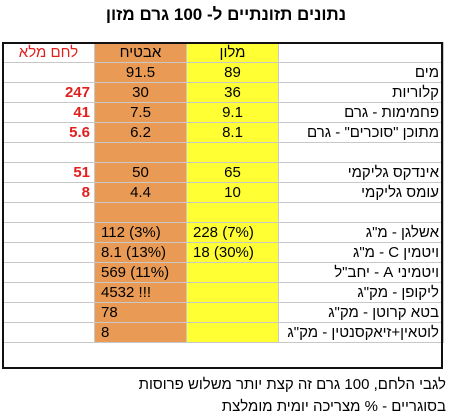  Describe the element at coordinates (232, 172) in the screenshot. I see `melon-cell: 65` at that location.